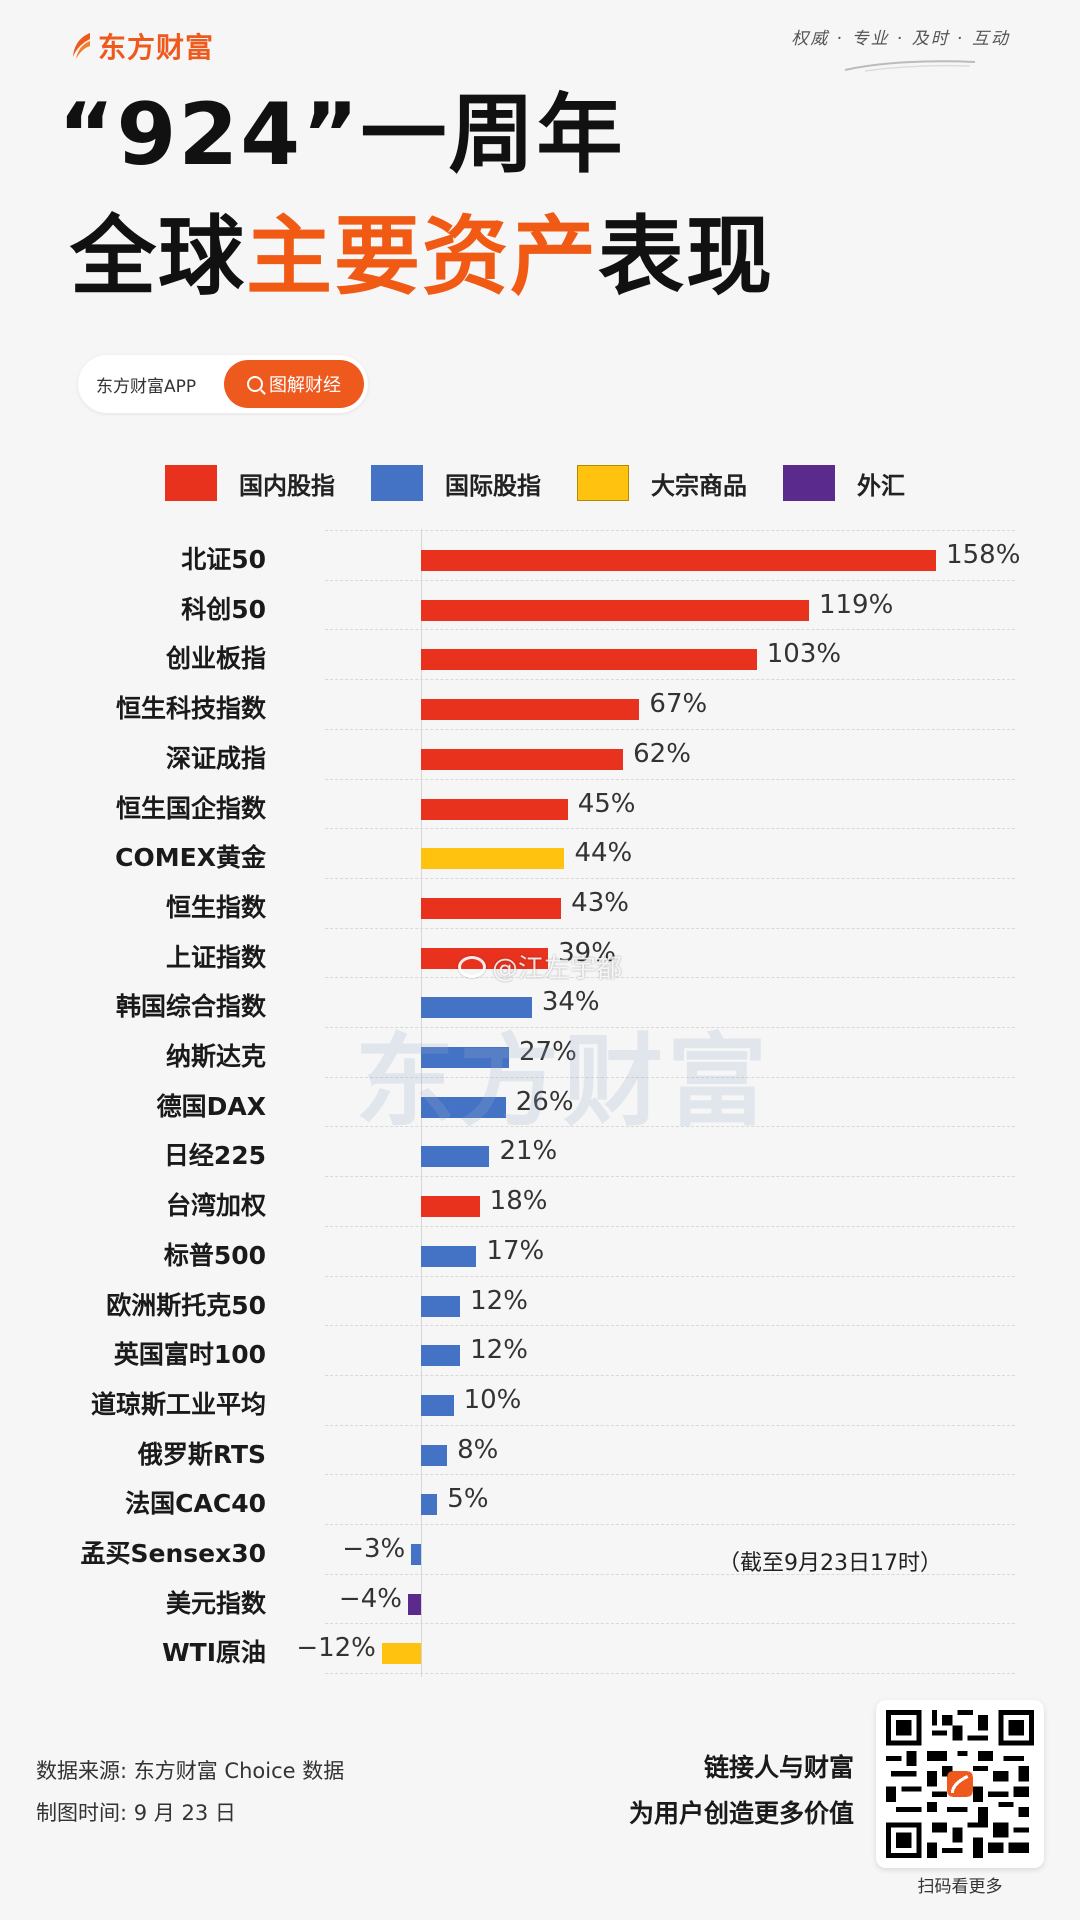 The width and height of the screenshot is (1080, 1920). I want to click on weibo-handle: @江左宇都, so click(557, 969).